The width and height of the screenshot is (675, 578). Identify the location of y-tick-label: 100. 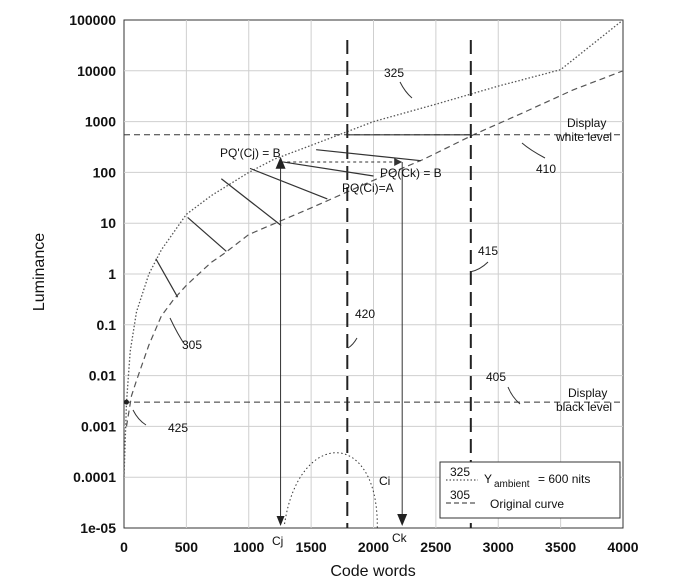
(105, 172).